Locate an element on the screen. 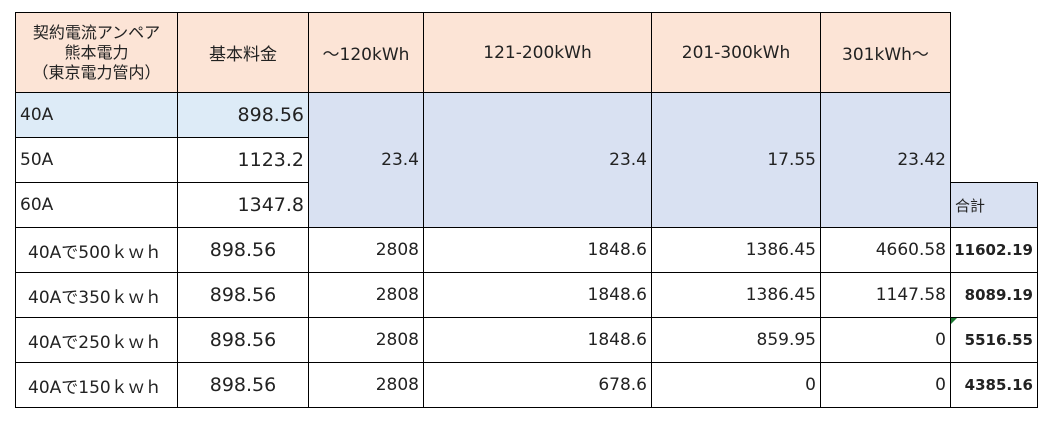 Image resolution: width=1061 pixels, height=435 pixels. total: 4385.16 is located at coordinates (994, 385).